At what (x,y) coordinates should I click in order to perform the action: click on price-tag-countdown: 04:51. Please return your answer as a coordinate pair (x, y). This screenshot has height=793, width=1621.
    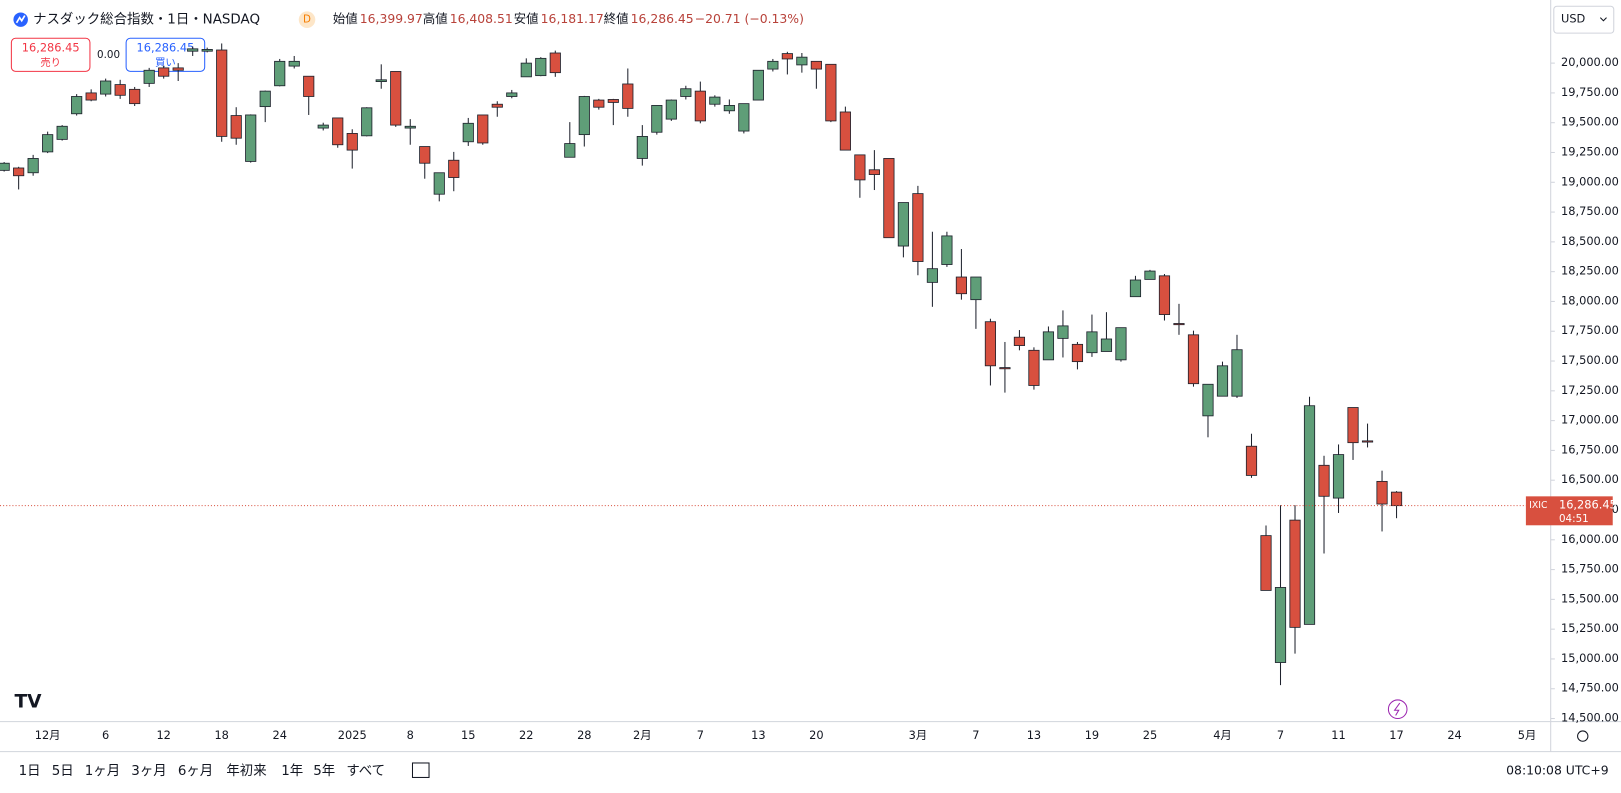
    Looking at the image, I should click on (1574, 519).